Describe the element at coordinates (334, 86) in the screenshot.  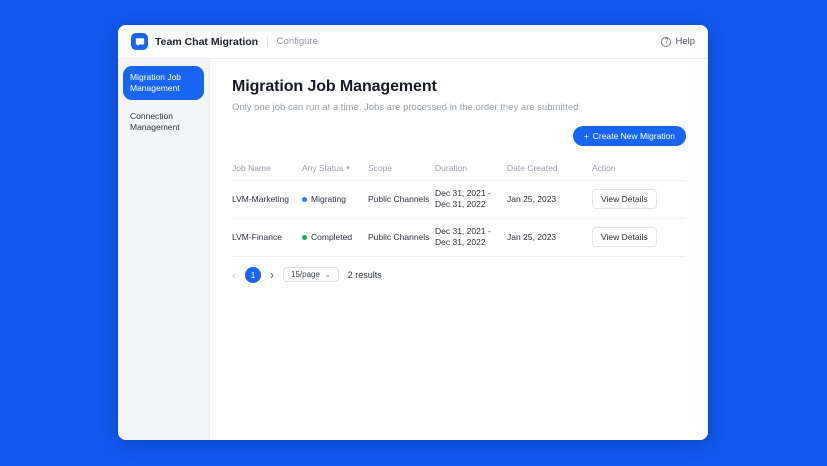
I see `page-title: Migration Job Management` at that location.